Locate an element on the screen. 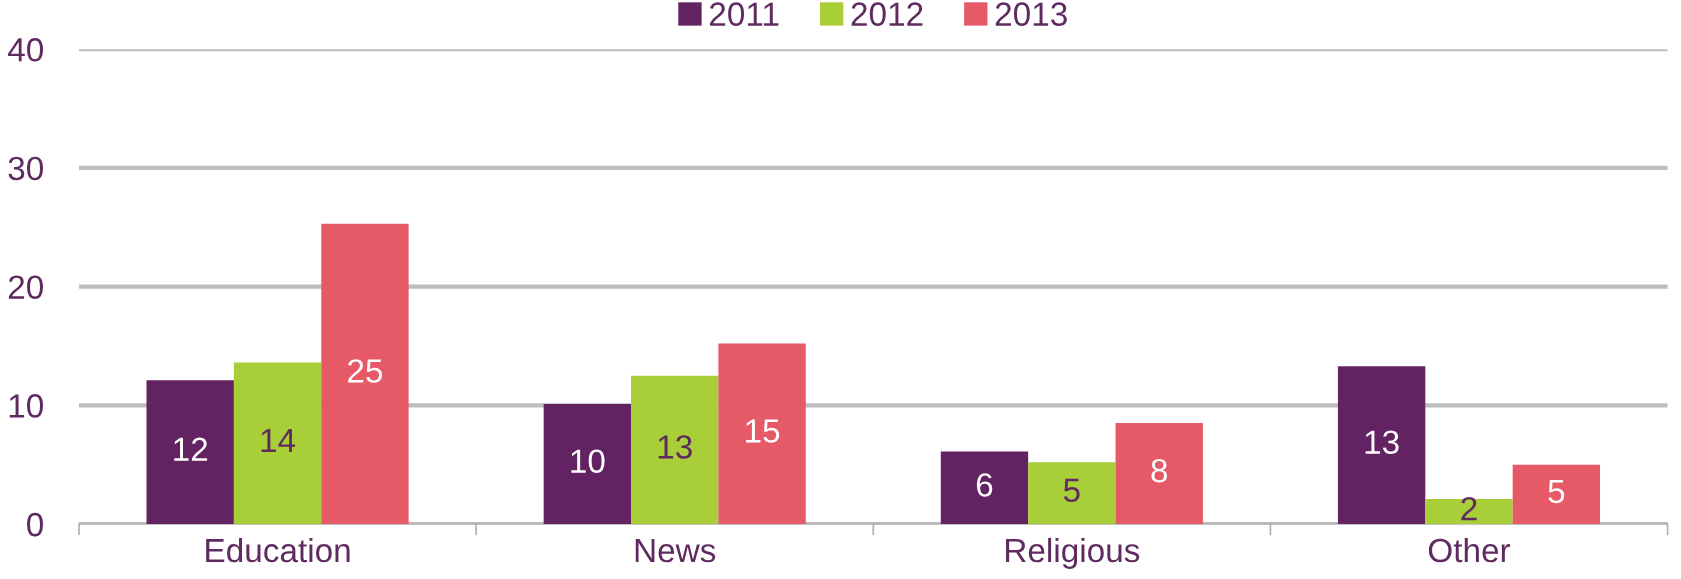 The image size is (1681, 579). y-tick-label: 0 is located at coordinates (35, 524).